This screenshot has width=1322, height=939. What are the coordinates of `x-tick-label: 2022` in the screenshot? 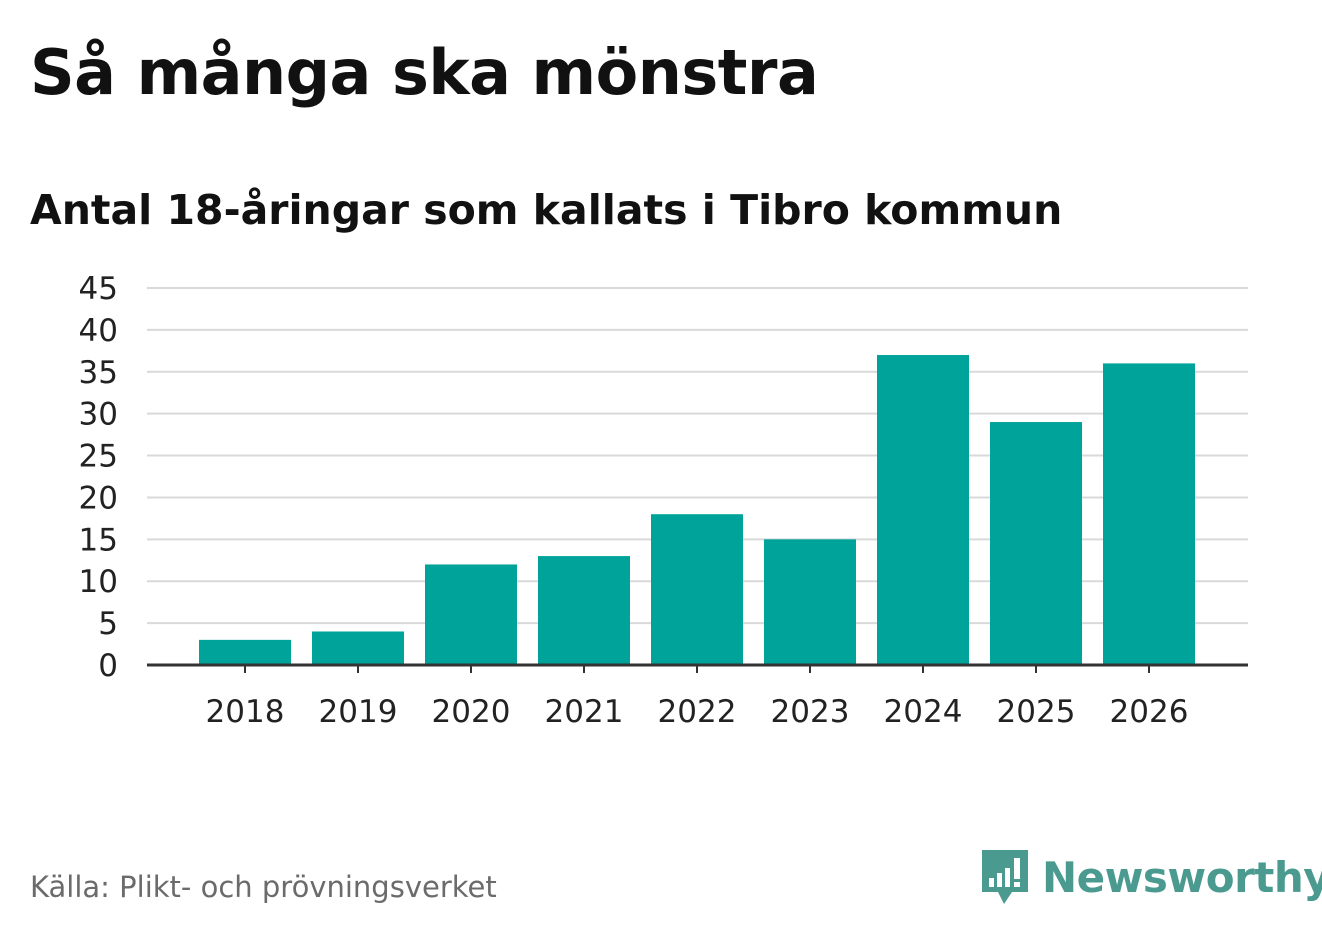 It's located at (697, 712).